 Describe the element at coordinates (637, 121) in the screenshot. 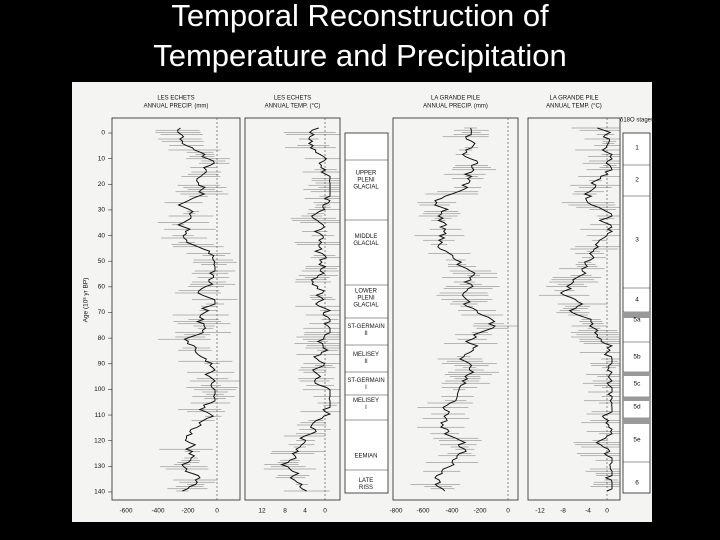

I see `stages-header: δ18O stages` at that location.